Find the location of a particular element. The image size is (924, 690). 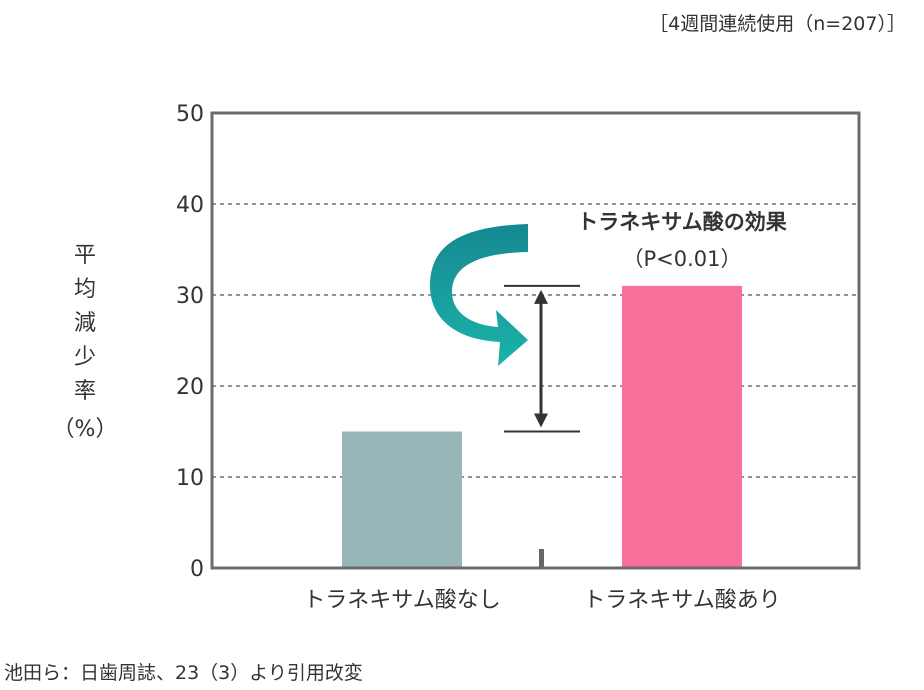

y-axis-label: 平 均 減 少 率 （%） is located at coordinates (85, 342).